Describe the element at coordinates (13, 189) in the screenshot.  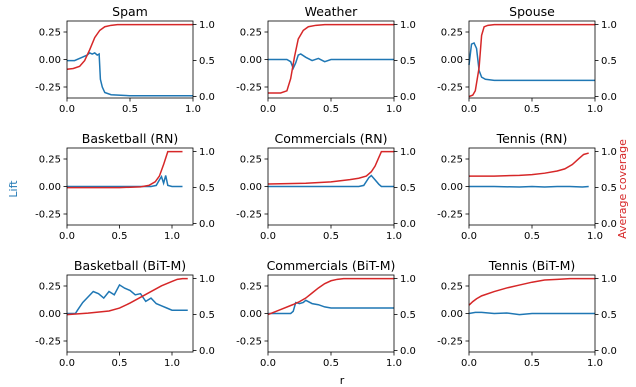
I see `lift-axis-label: Lift` at that location.